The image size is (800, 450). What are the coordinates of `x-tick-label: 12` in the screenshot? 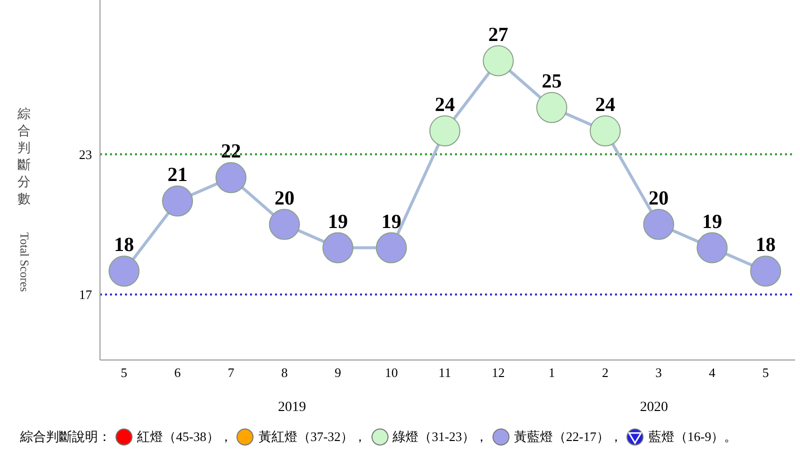 It's located at (498, 372).